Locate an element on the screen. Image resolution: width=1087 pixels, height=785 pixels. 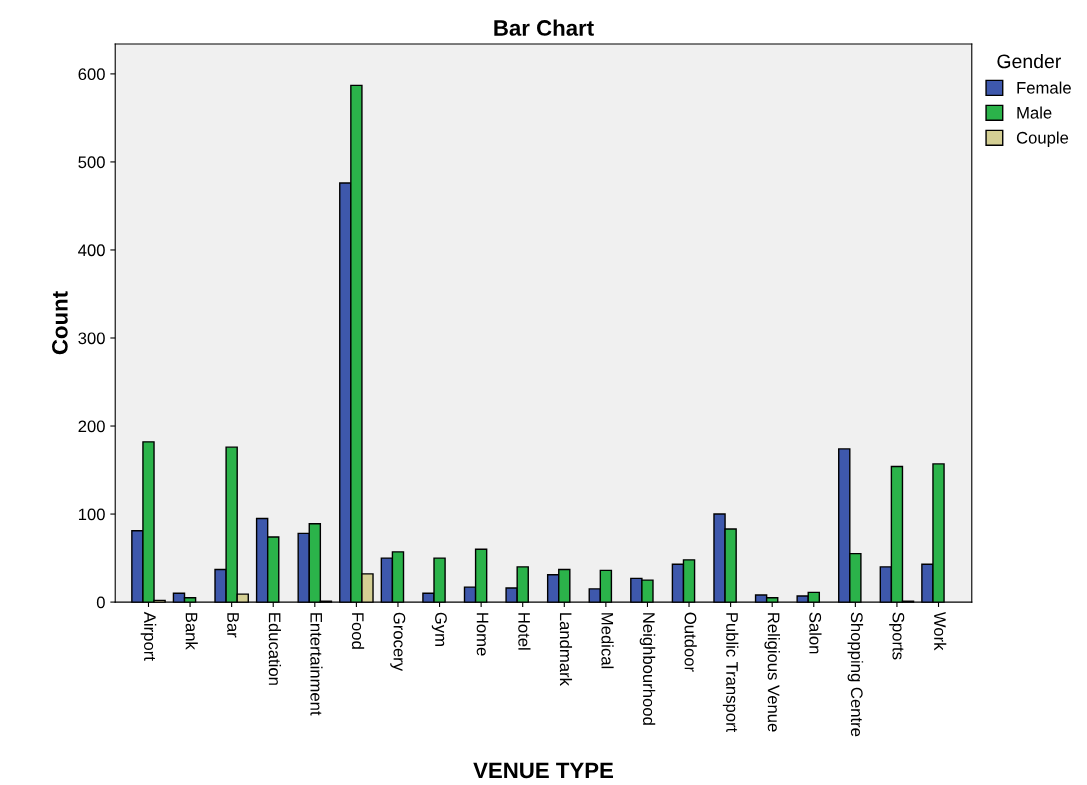
x-tick-label: Work is located at coordinates (940, 631).